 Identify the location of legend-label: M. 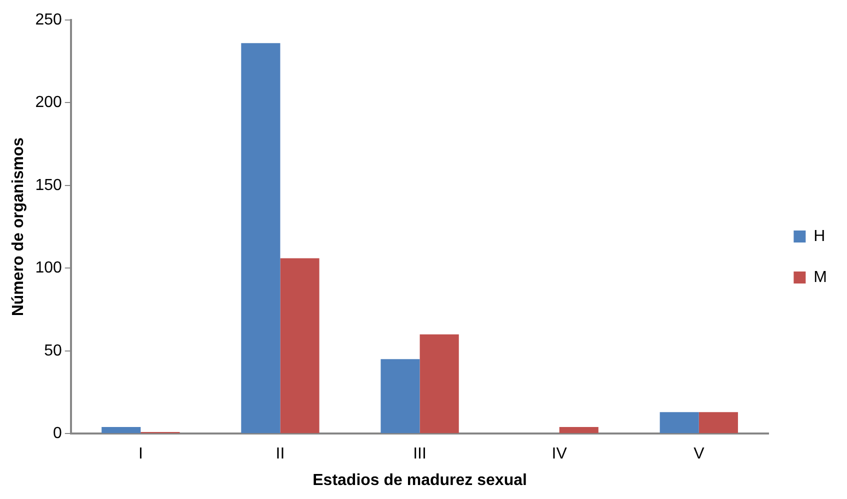
(820, 277).